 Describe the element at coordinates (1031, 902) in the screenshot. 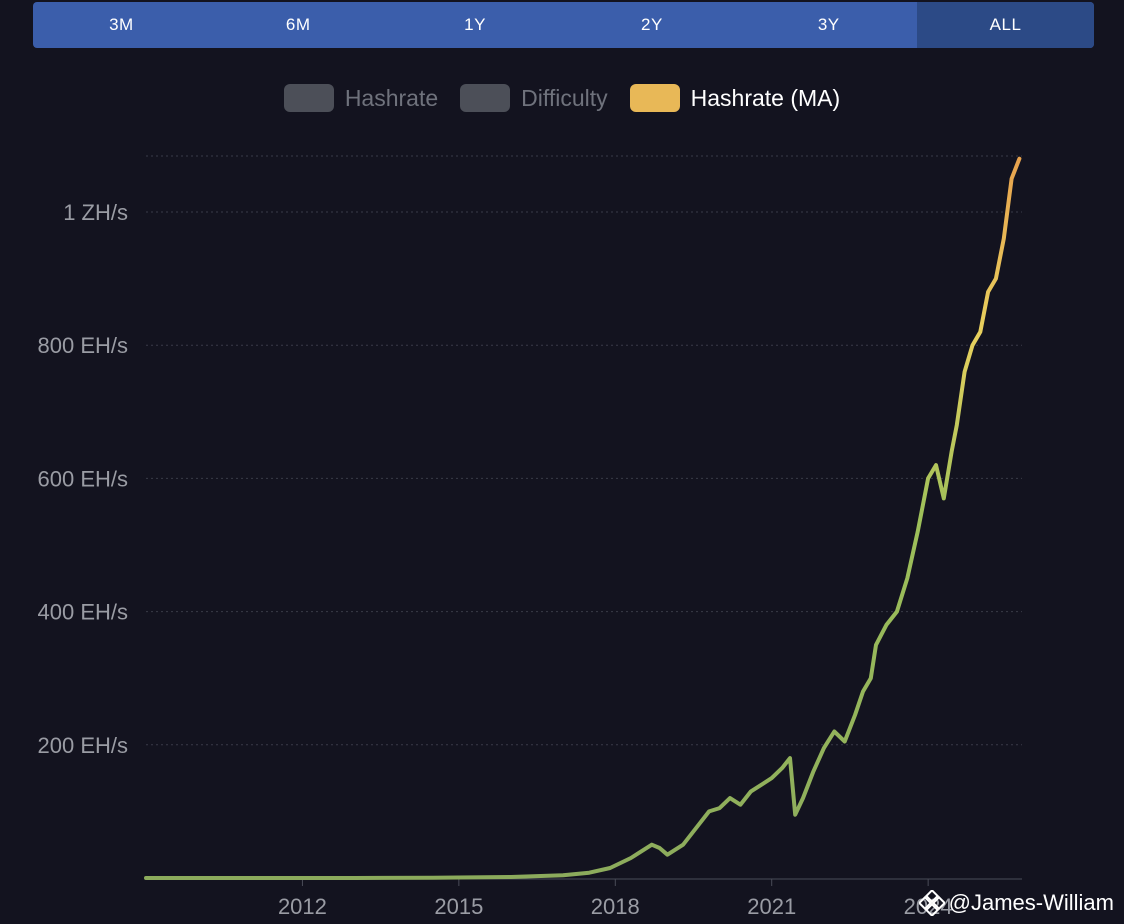

I see `watermark-text: @James-William` at that location.